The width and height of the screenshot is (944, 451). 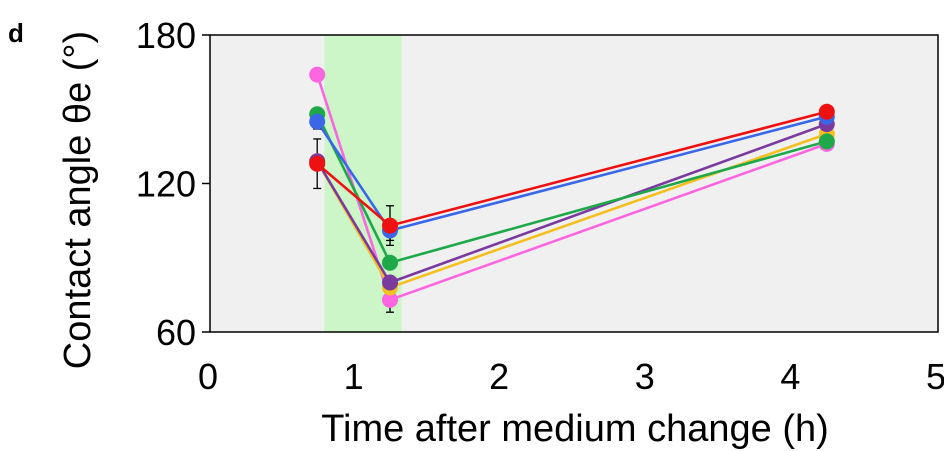 I want to click on x-axis-title: Time after medium change (h), so click(x=575, y=429).